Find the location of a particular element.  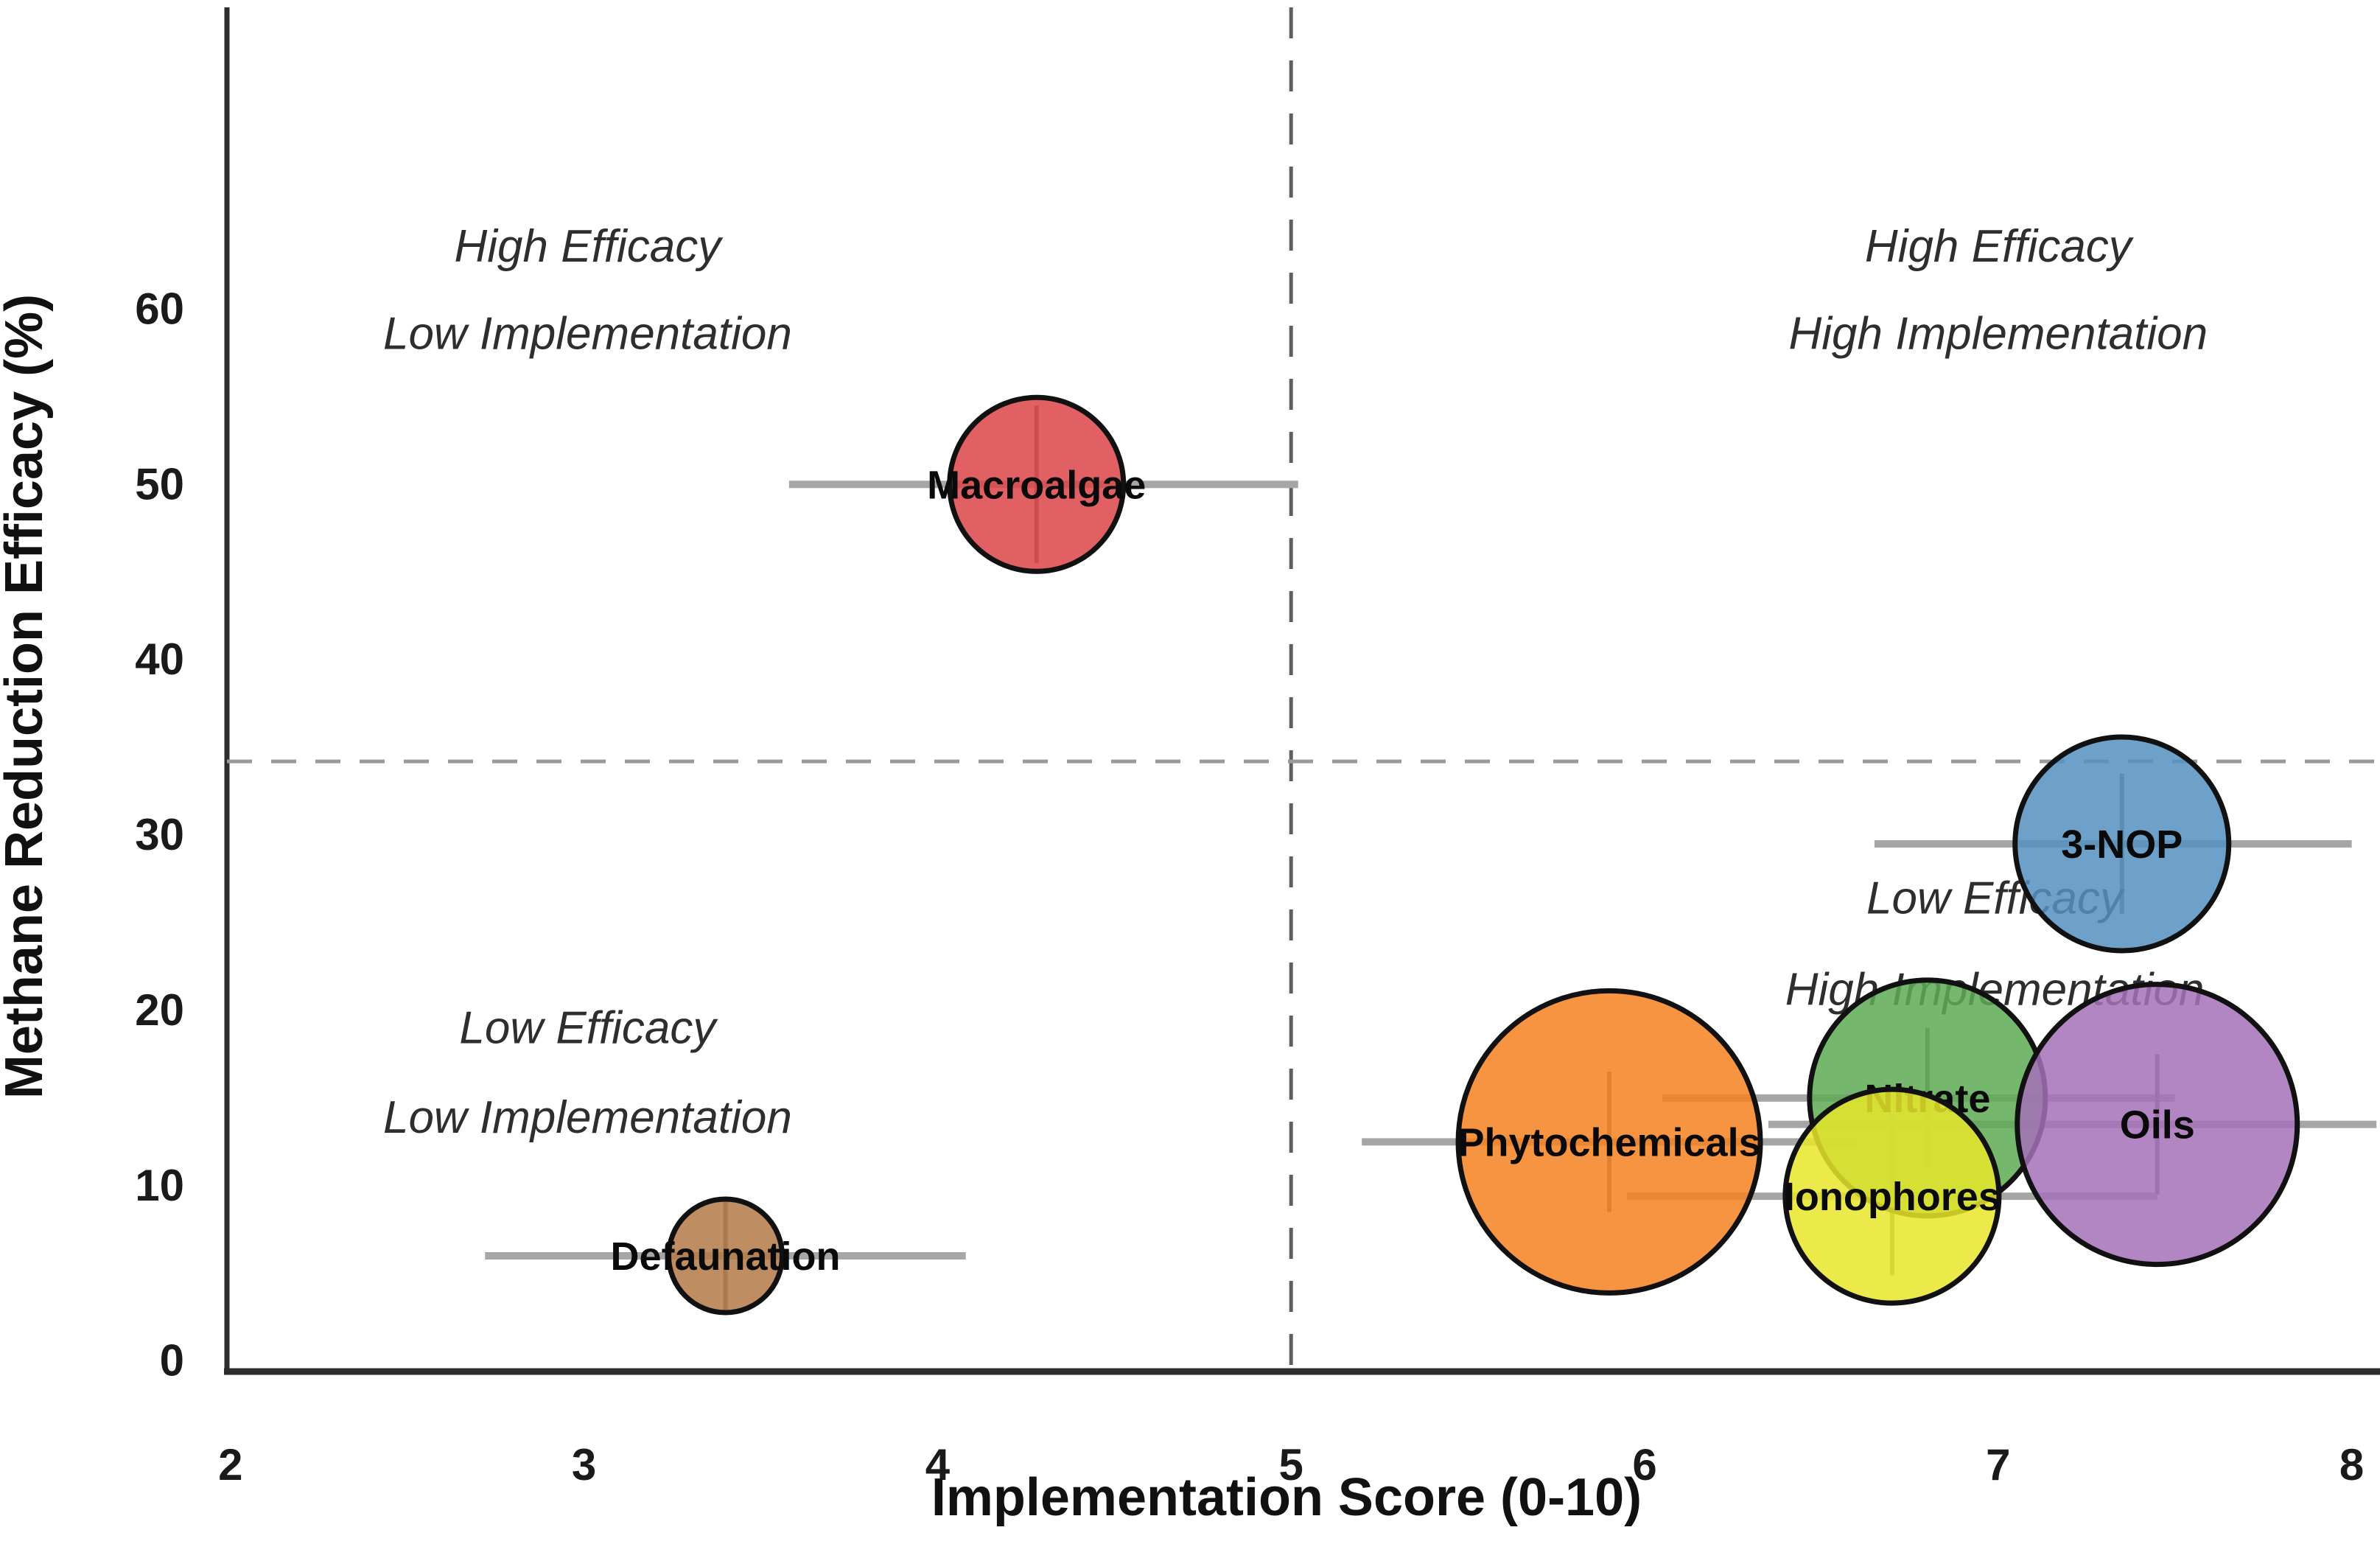

bubble-label-defaunation: Defaunation is located at coordinates (726, 1256).